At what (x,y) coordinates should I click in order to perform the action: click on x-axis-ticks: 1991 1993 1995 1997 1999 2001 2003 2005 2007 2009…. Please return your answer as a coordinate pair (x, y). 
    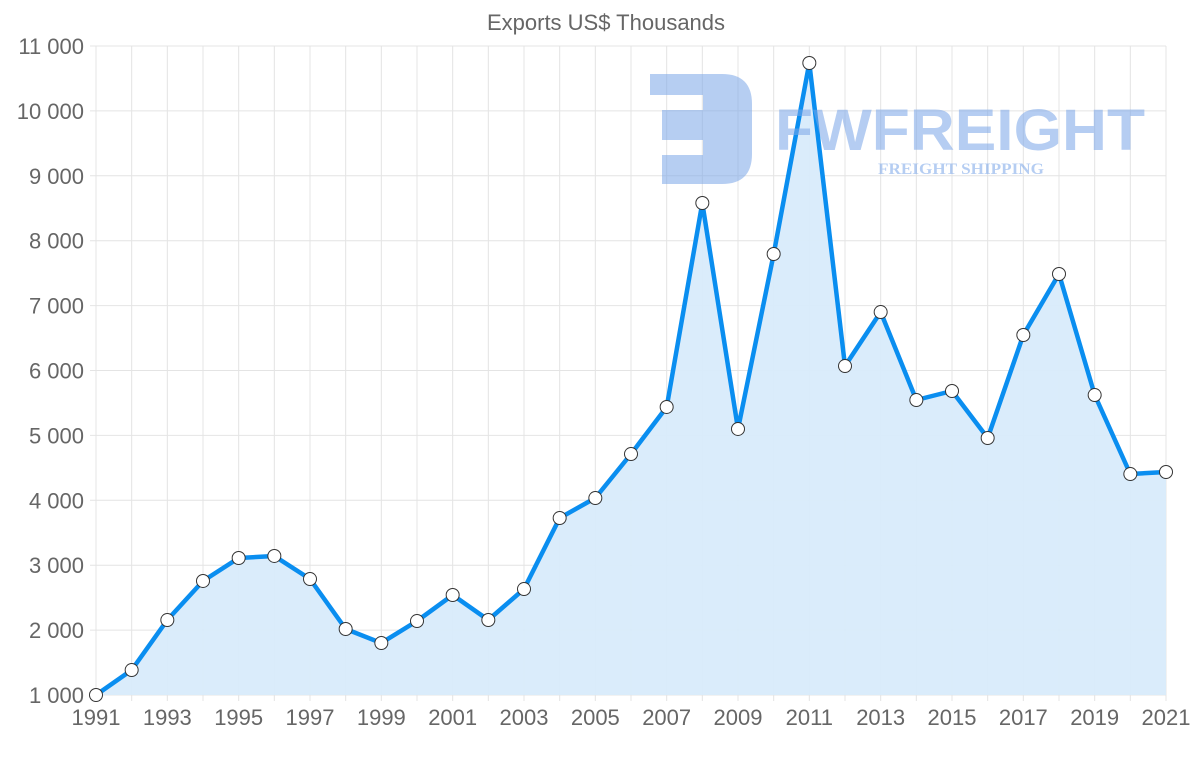
    Looking at the image, I should click on (631, 717).